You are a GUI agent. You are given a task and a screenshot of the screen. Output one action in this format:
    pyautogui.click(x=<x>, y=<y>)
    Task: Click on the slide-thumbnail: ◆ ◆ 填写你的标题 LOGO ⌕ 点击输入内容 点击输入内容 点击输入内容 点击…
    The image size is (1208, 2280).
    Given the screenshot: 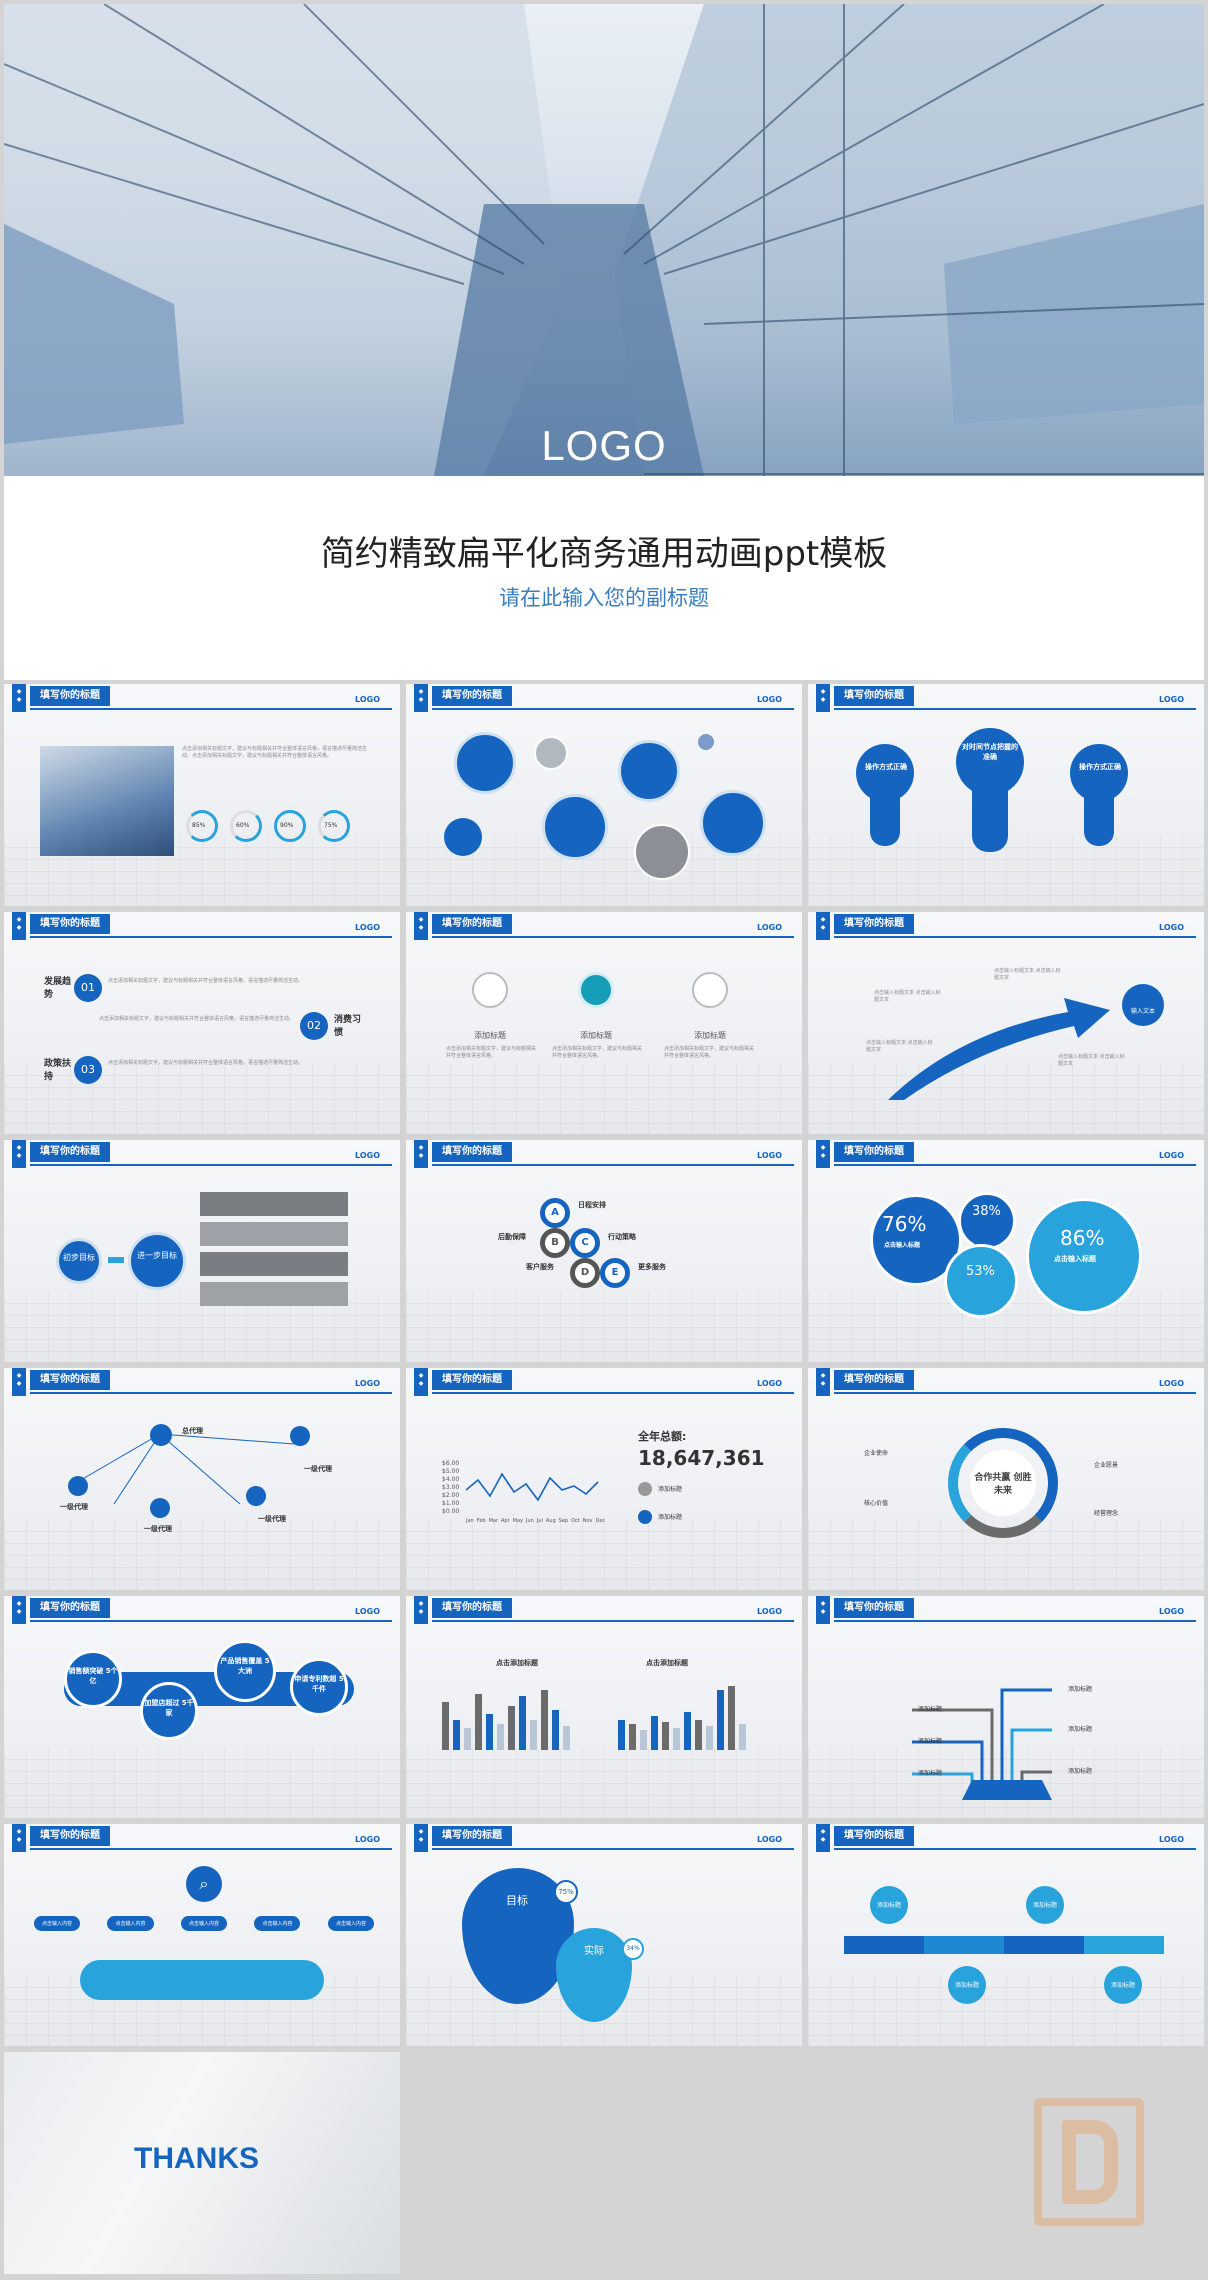 What is the action you would take?
    pyautogui.click(x=202, y=1935)
    